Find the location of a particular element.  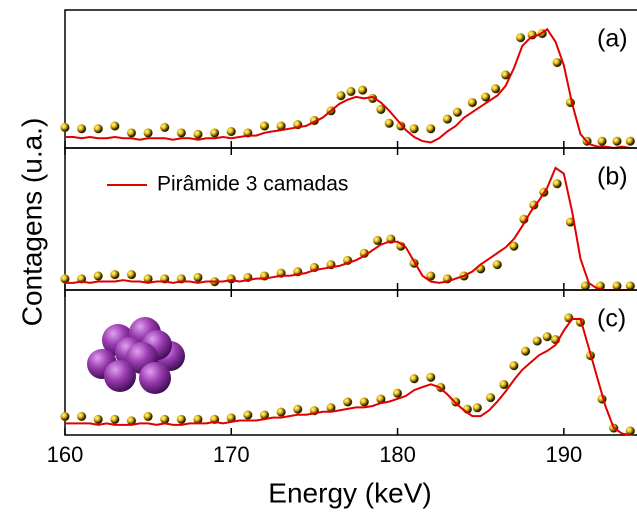

panel-label: (c) is located at coordinates (611, 319).